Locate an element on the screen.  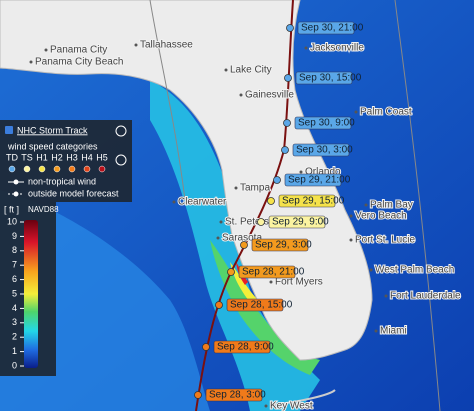
scale-tick-label: 2 is located at coordinates (14, 337).